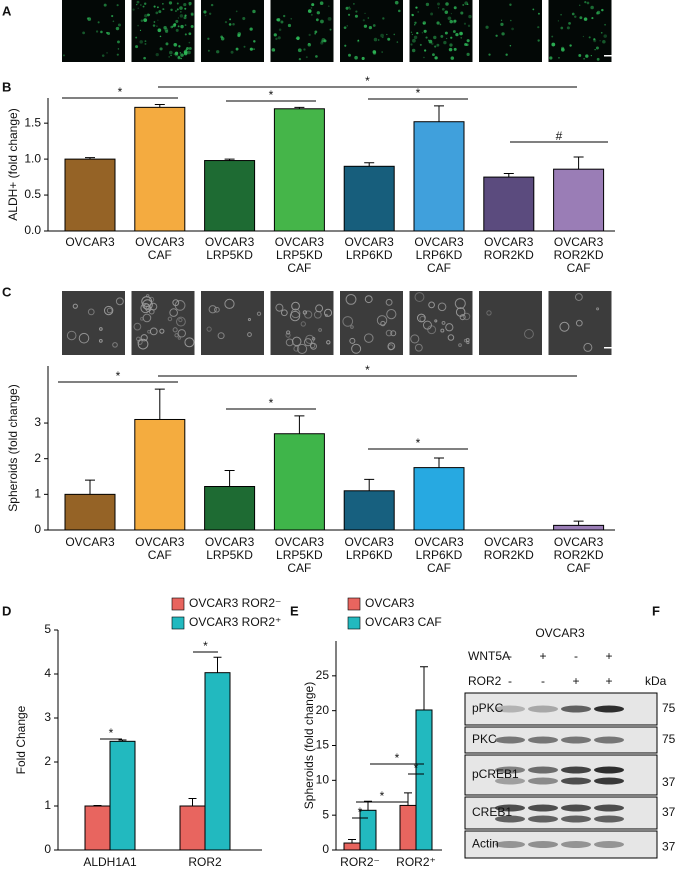  What do you see at coordinates (37, 458) in the screenshot?
I see `y-tick-label: 2` at bounding box center [37, 458].